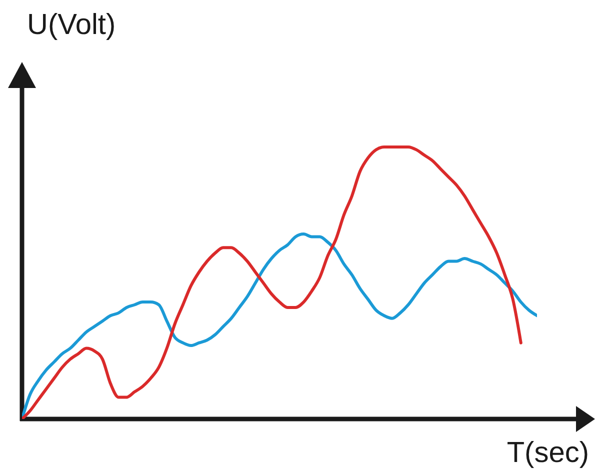  I want to click on x-axis-title: T(sec), so click(547, 453).